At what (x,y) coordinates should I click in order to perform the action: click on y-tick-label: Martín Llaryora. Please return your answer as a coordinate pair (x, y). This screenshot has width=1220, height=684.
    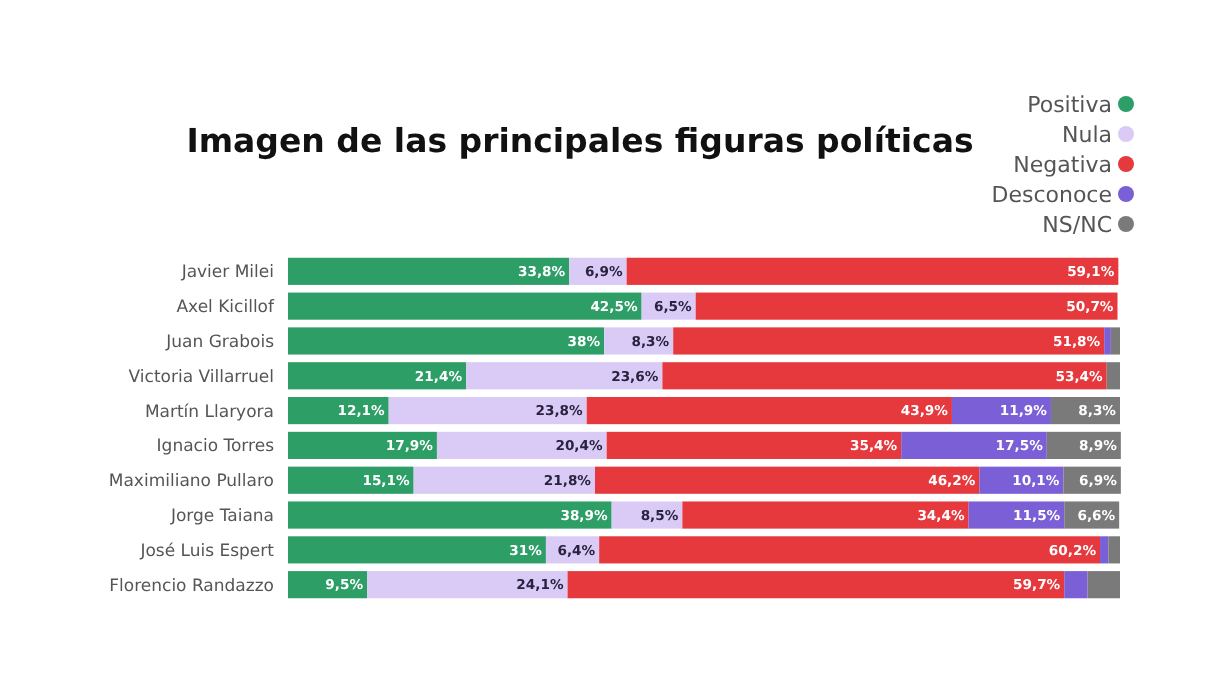
    Looking at the image, I should click on (209, 412).